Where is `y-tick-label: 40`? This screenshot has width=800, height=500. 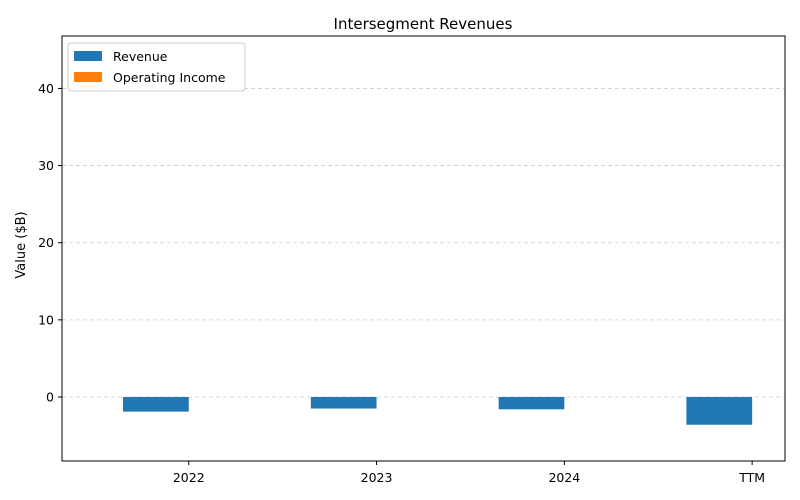 y-tick-label: 40 is located at coordinates (46, 88).